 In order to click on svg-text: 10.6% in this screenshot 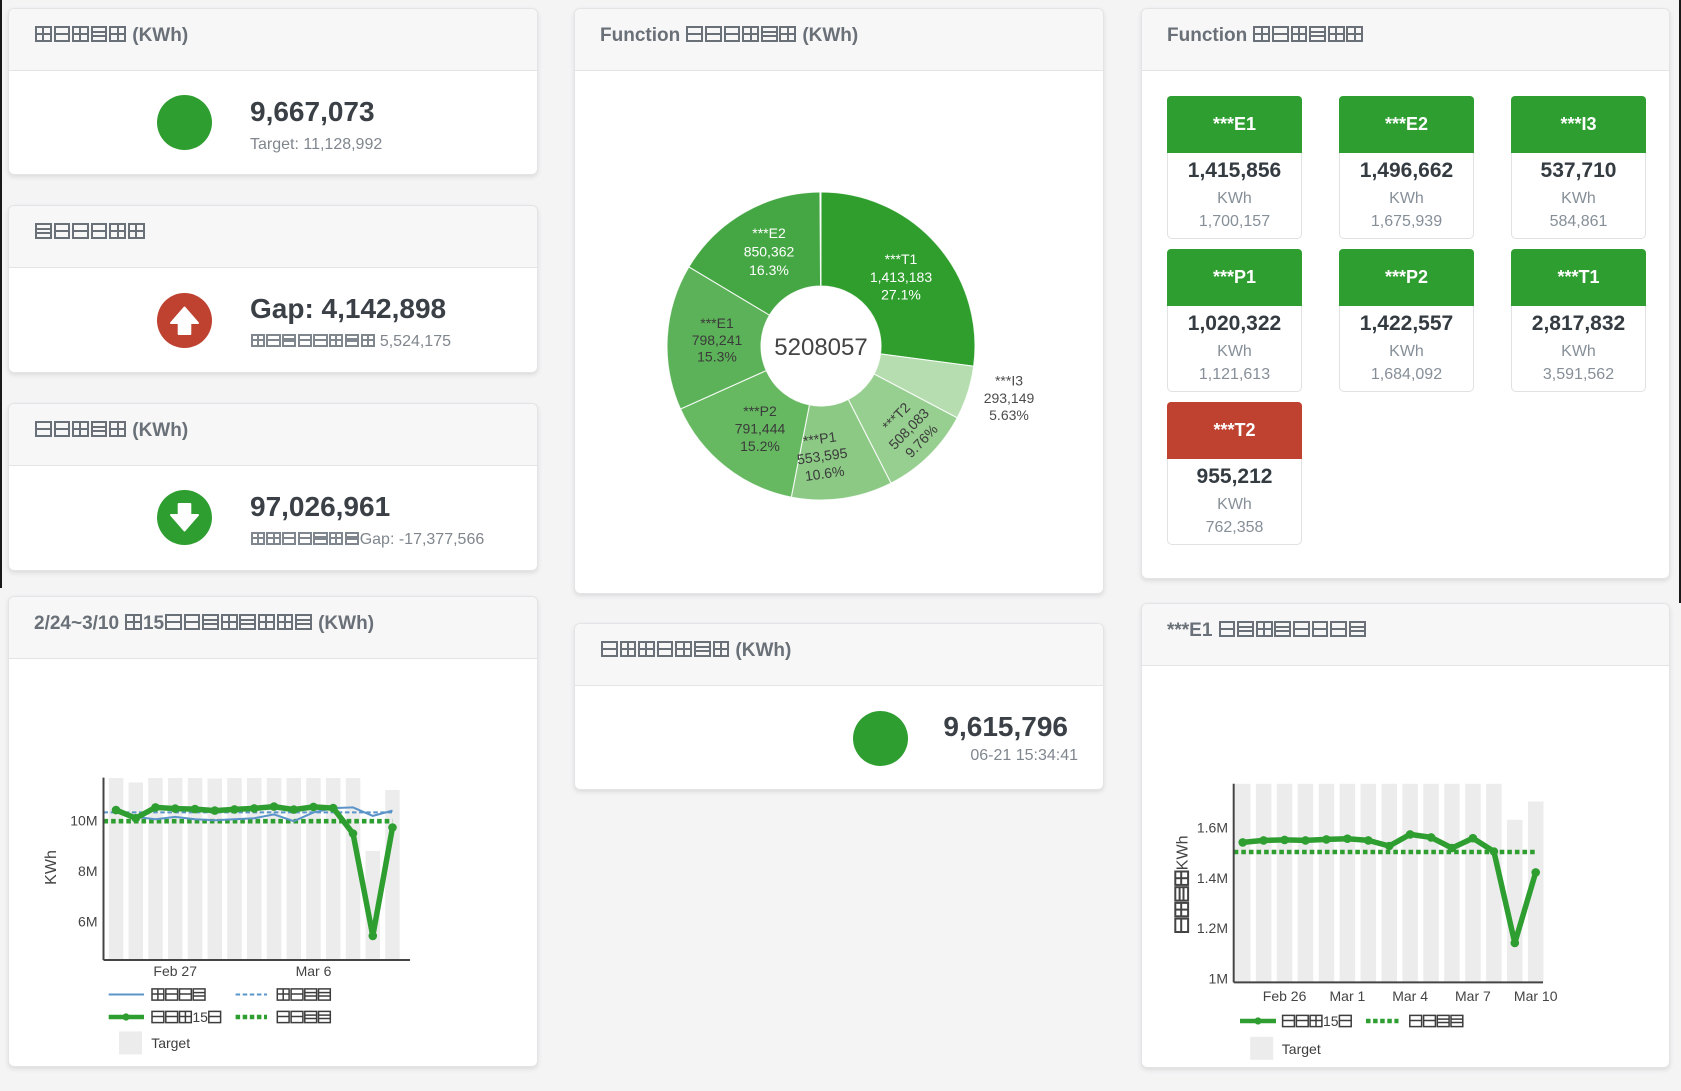, I will do `click(825, 473)`.